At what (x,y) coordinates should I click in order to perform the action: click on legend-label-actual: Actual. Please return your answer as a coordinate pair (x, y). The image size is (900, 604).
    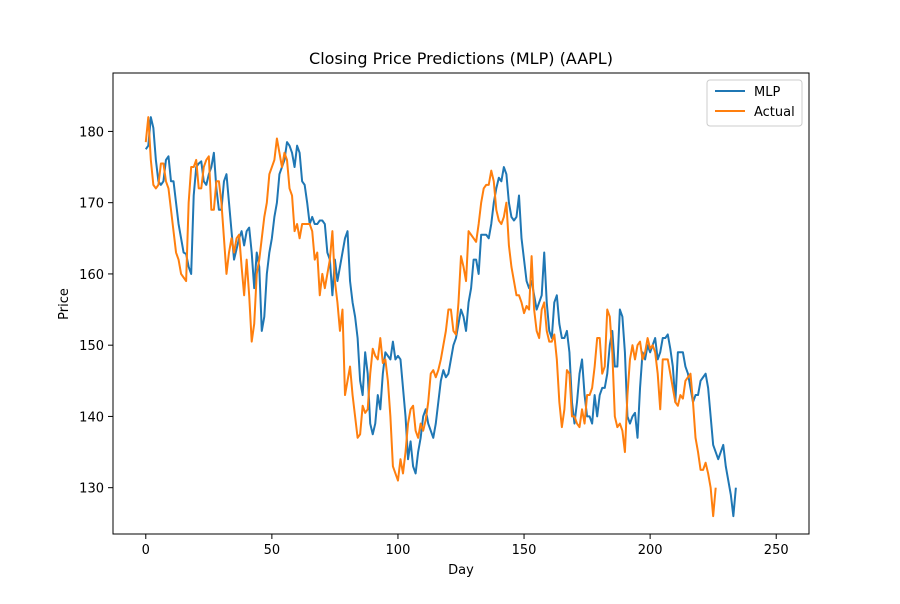
    Looking at the image, I should click on (774, 112).